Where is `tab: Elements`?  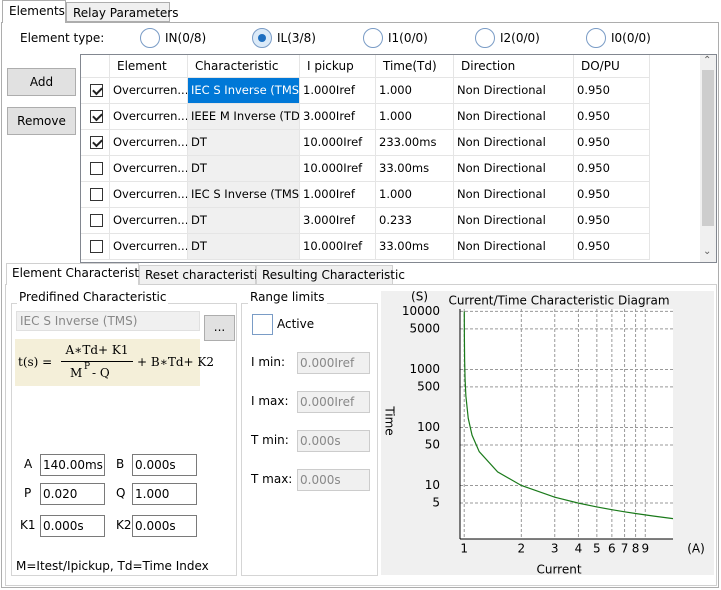 tab: Elements is located at coordinates (34, 11).